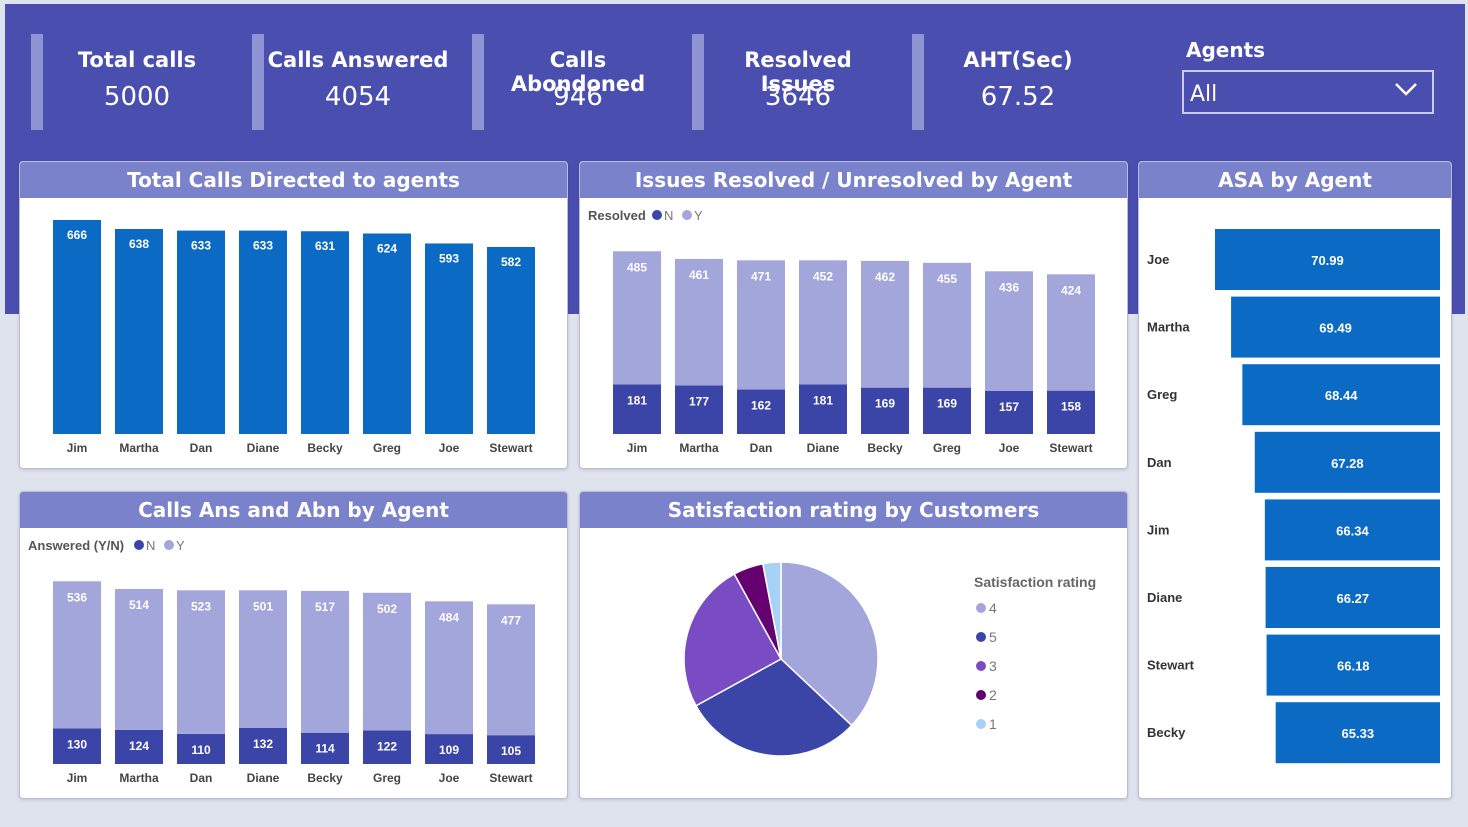  Describe the element at coordinates (578, 97) in the screenshot. I see `kpi-value: 946` at that location.